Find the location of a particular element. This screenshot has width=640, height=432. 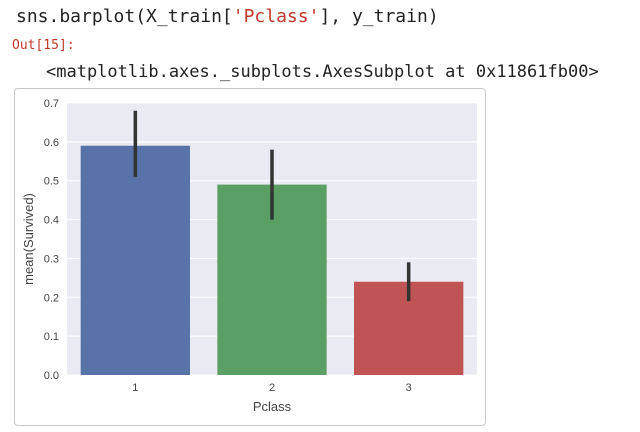

y-tick-label: 0.1 is located at coordinates (51, 337).